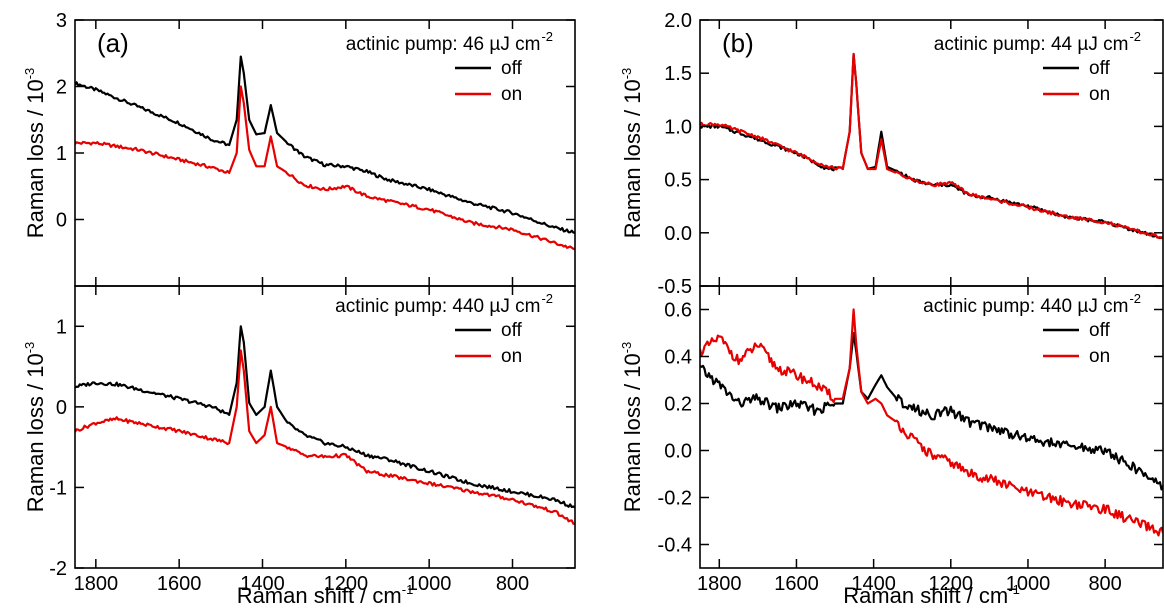 This screenshot has width=1164, height=610. I want to click on y-tick-label: -0.2, so click(675, 499).